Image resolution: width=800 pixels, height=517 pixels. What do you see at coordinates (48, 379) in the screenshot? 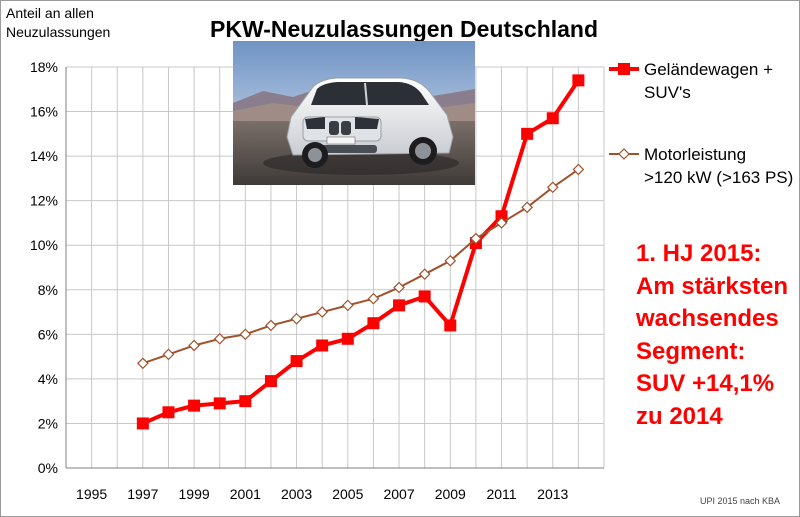
I see `y-tick-label: 4%` at bounding box center [48, 379].